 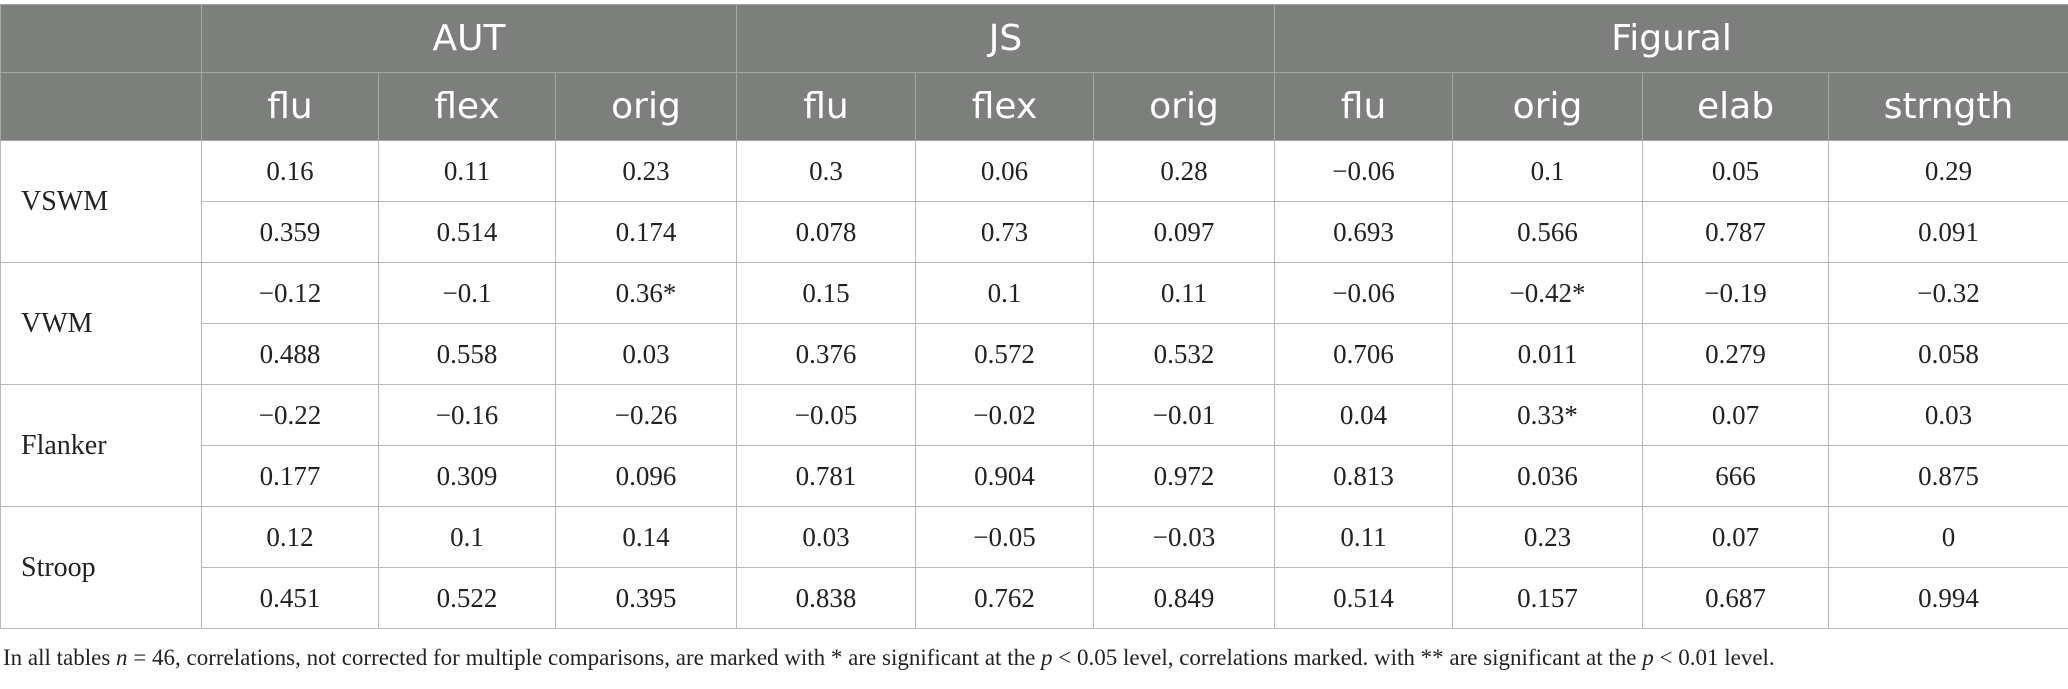 What do you see at coordinates (290, 293) in the screenshot?
I see `correlation-cell: −0.12` at bounding box center [290, 293].